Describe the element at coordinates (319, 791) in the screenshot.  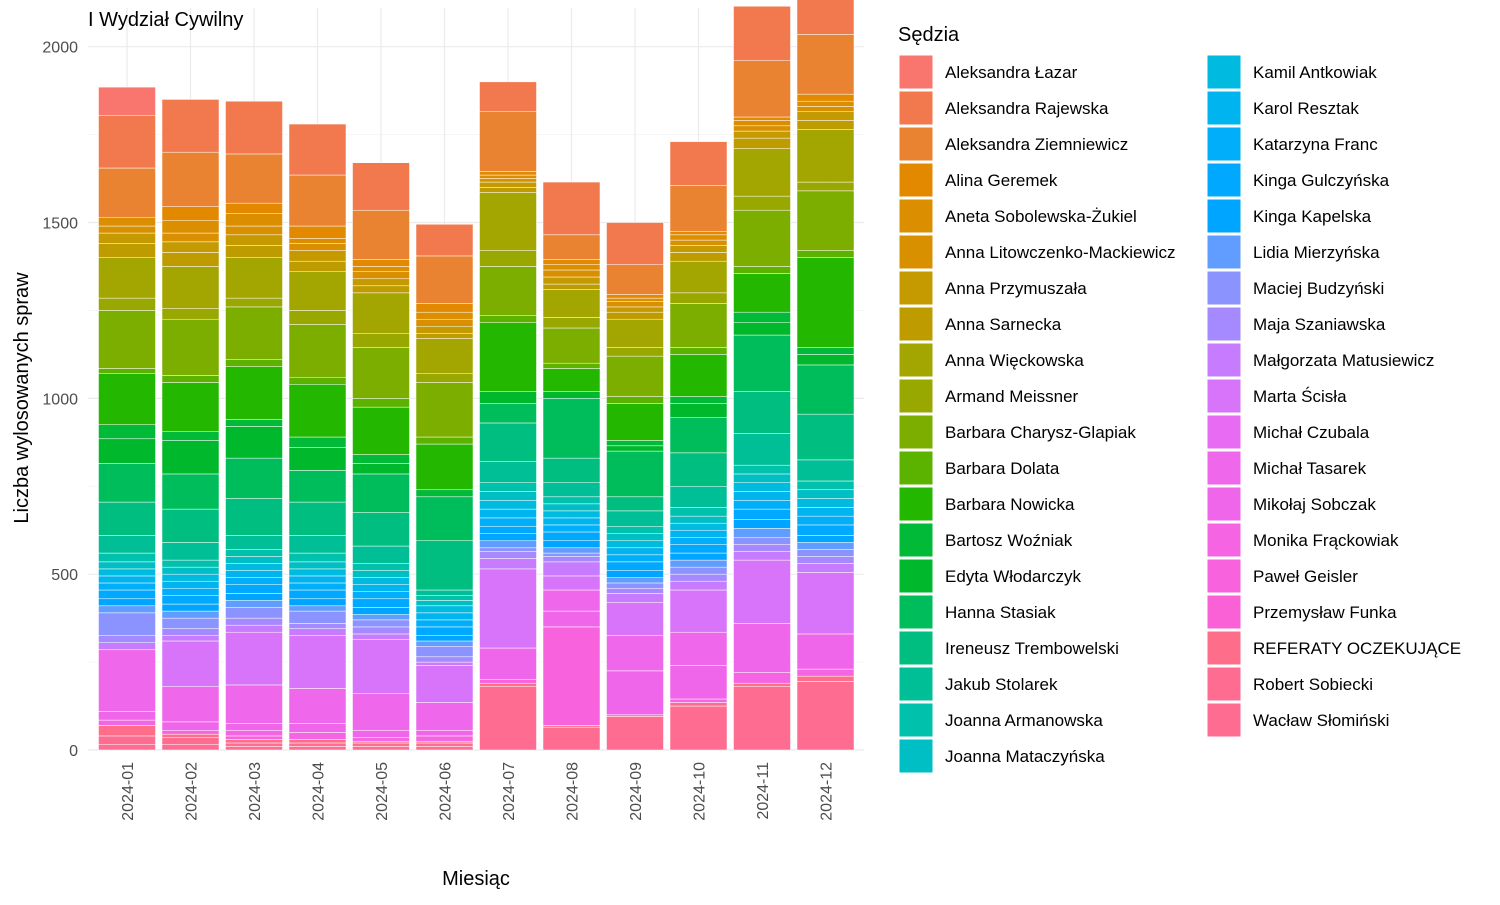
I see `x-tick-label: 2024-04` at that location.